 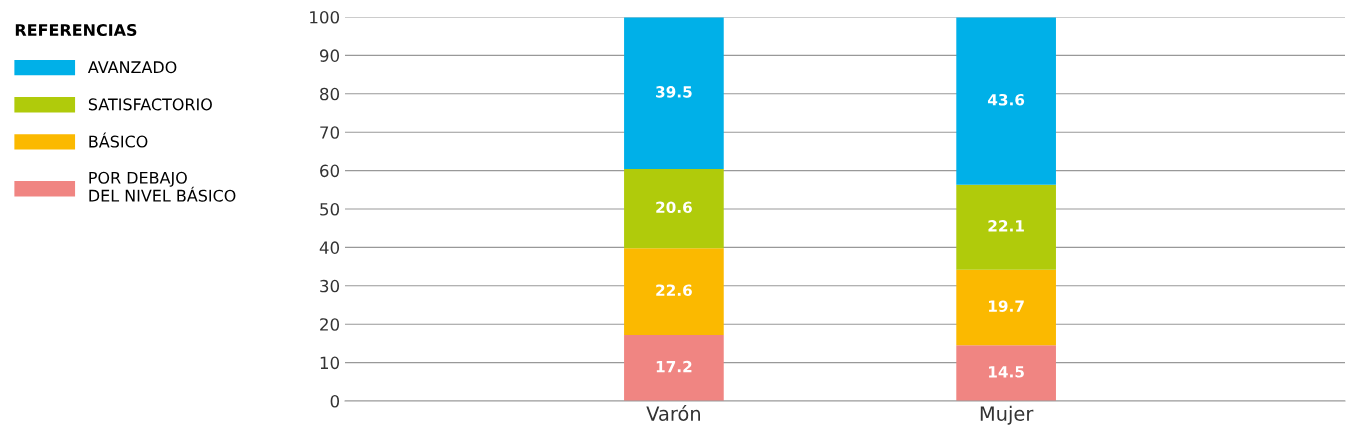 I want to click on y-tick-label: 40, so click(x=329, y=247).